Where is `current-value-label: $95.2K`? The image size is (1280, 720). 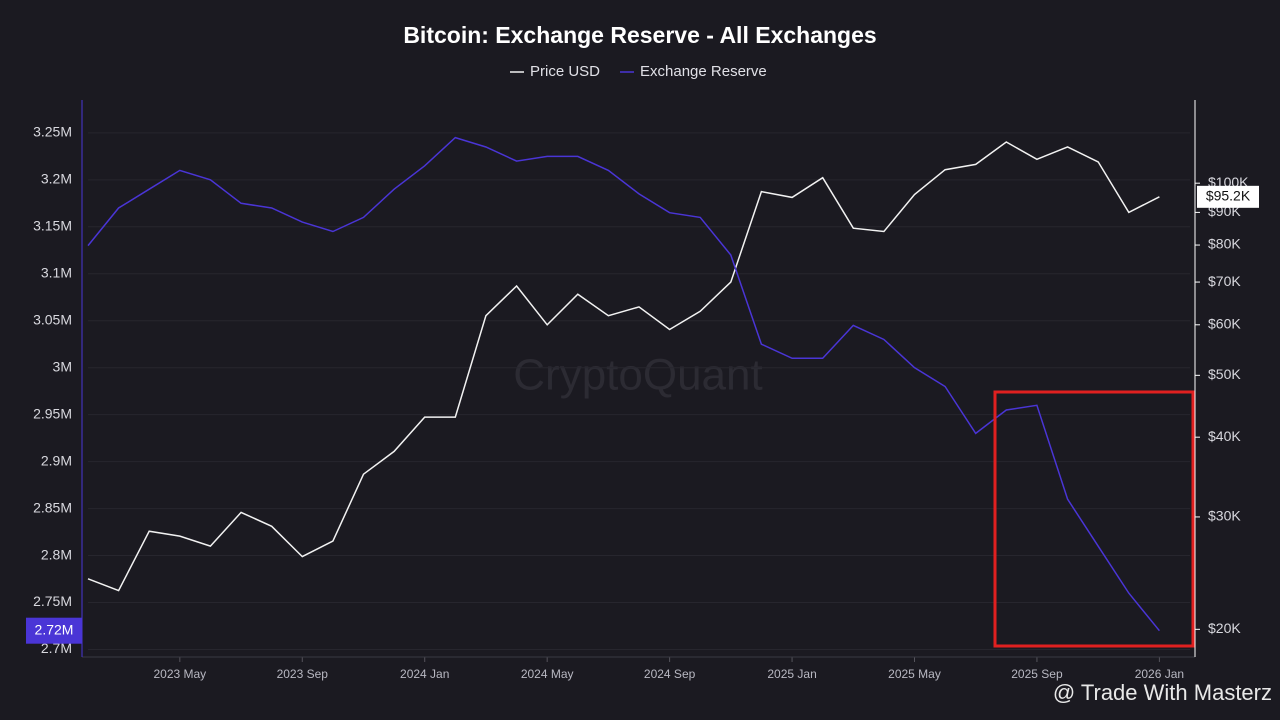 current-value-label: $95.2K is located at coordinates (1228, 196).